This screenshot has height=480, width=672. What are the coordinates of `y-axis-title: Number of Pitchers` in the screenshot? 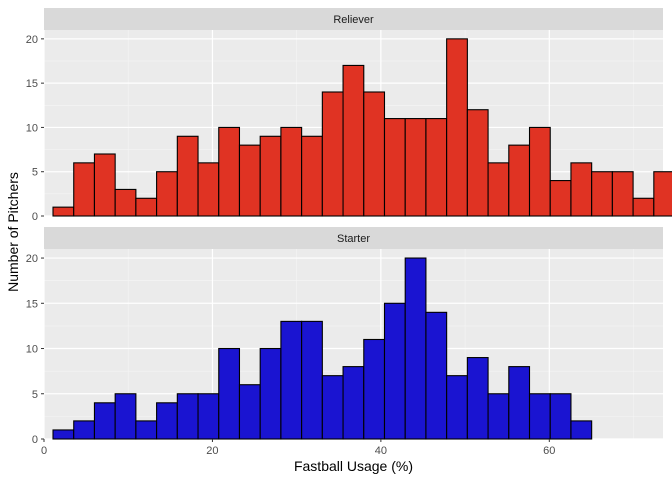 It's located at (13, 232).